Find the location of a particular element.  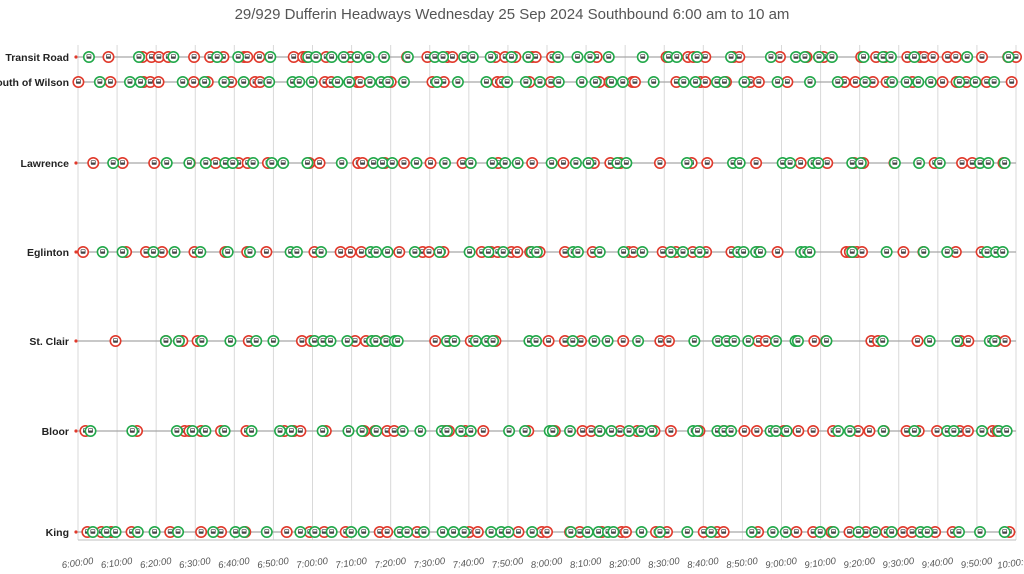

stop-label: Bloor is located at coordinates (55, 432).